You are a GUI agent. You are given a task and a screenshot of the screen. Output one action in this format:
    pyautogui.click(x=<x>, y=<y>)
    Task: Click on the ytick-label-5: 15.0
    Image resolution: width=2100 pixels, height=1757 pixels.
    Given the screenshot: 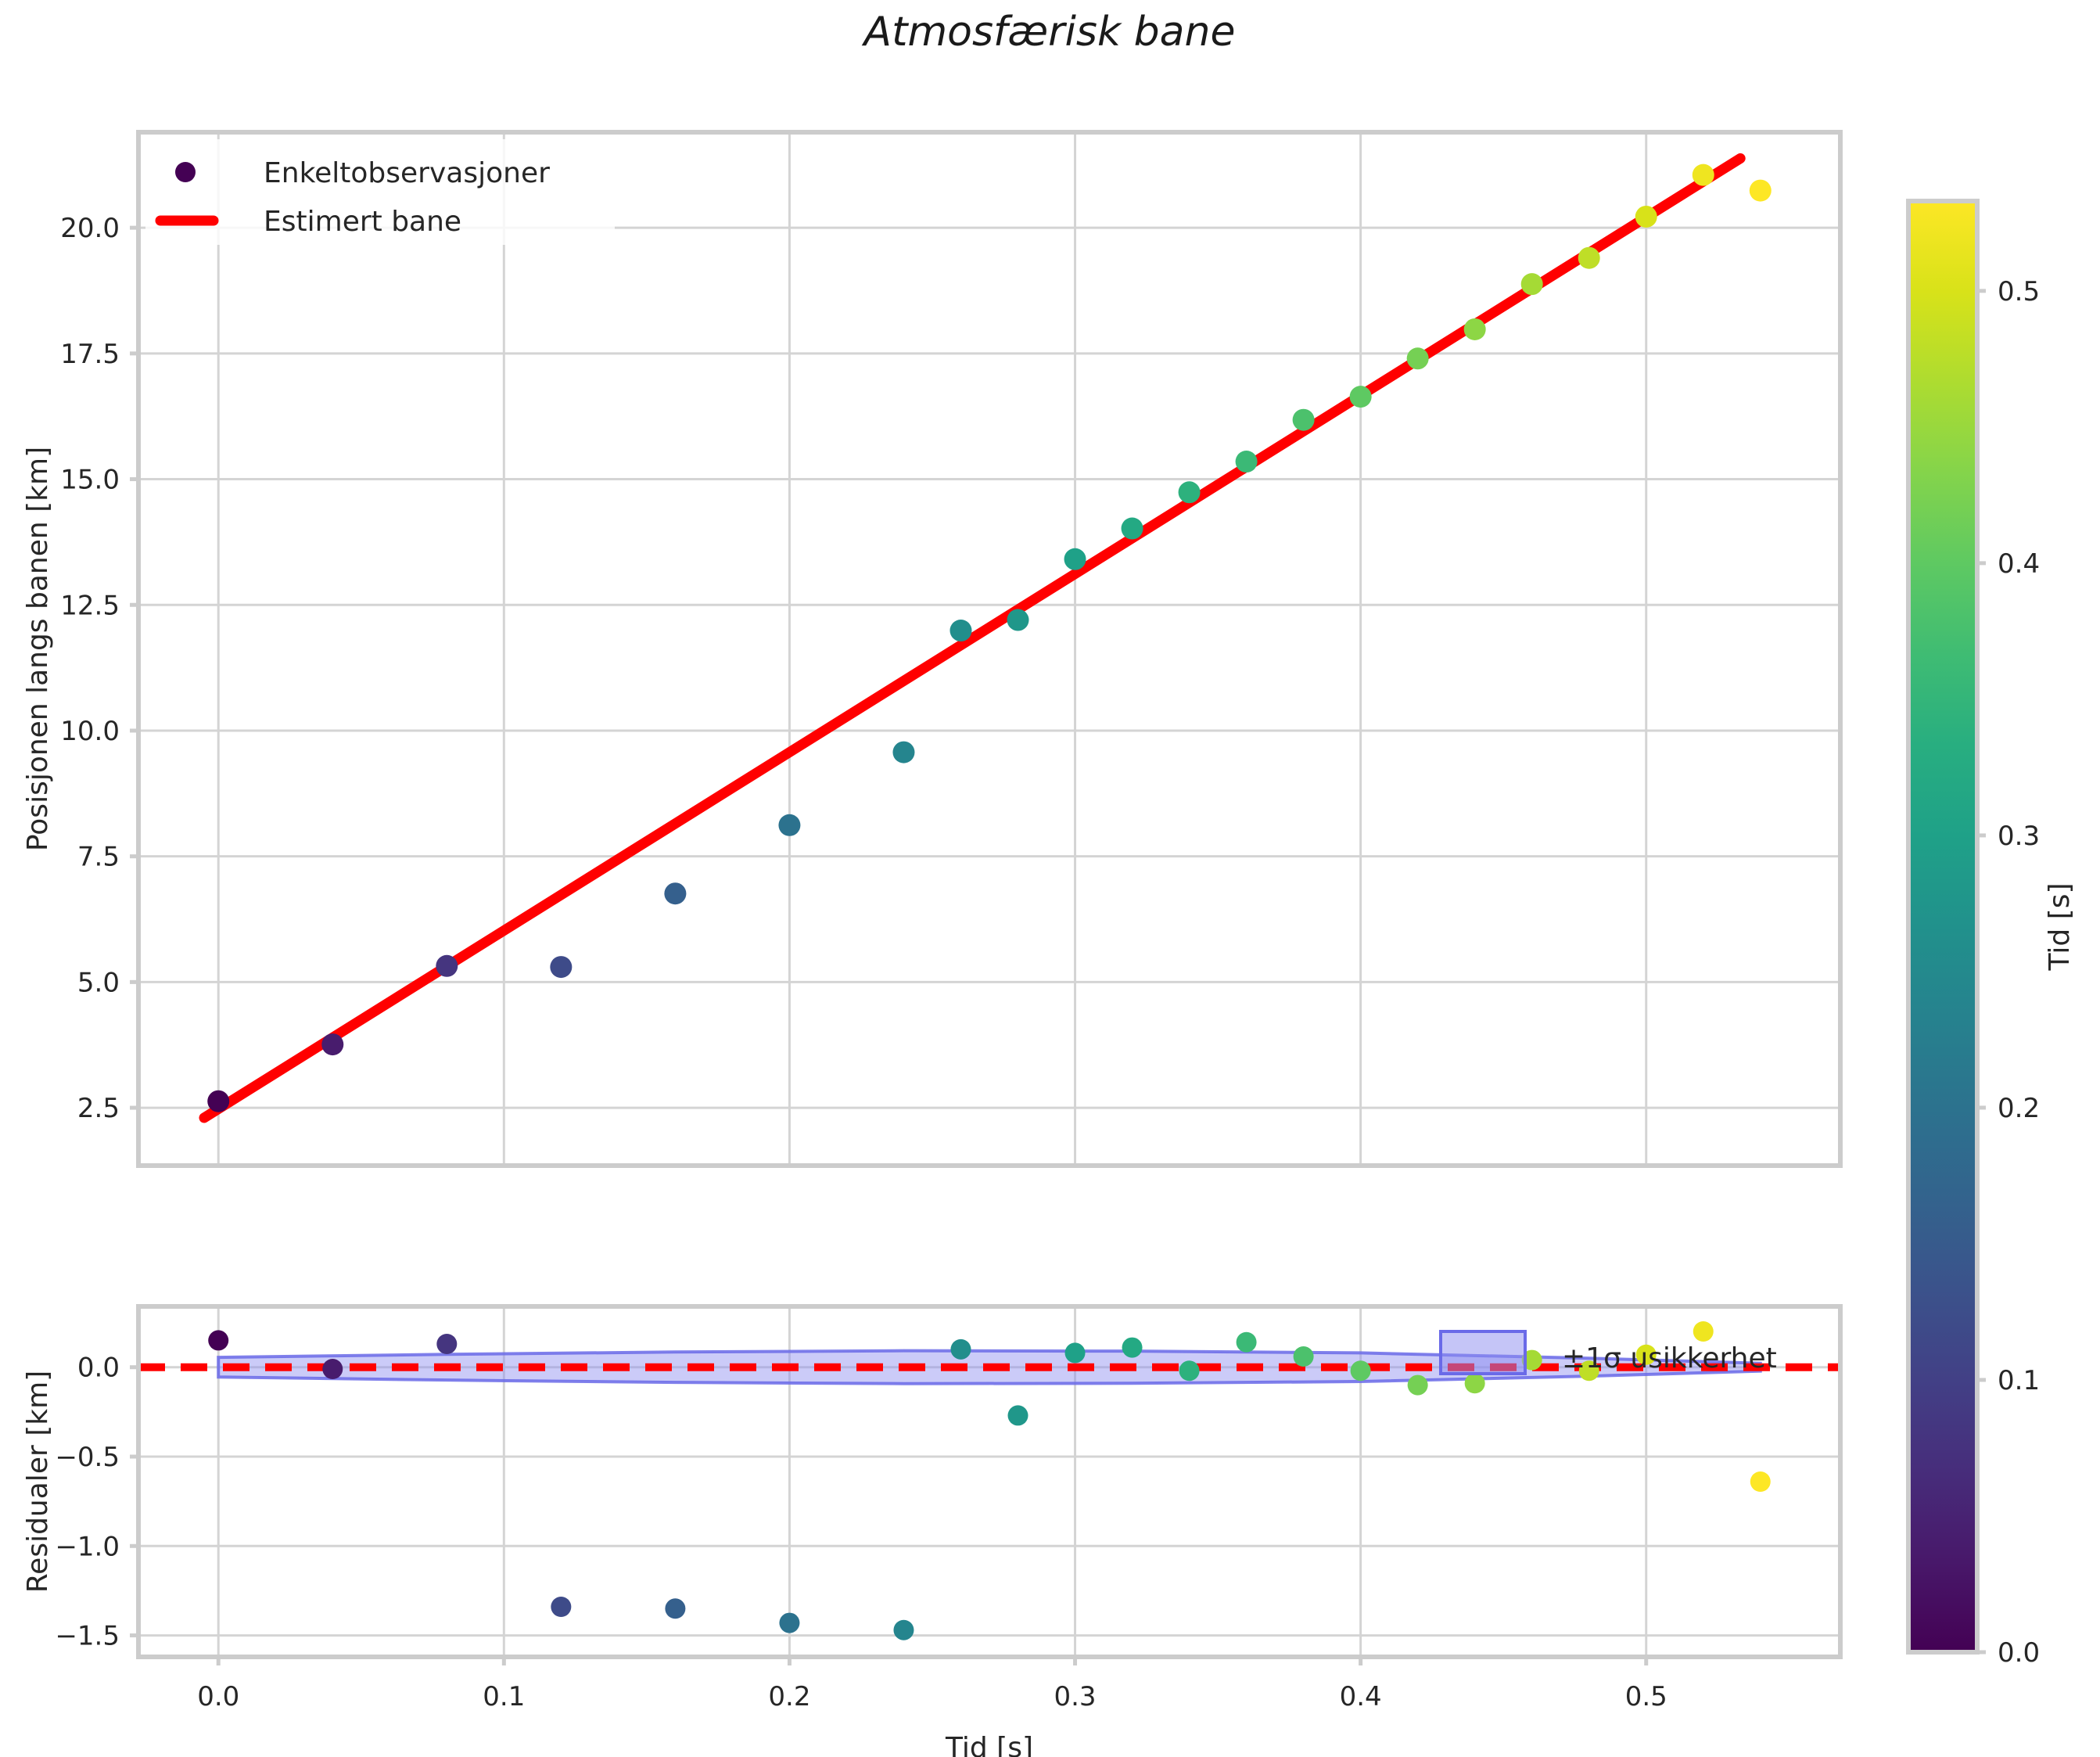 What is the action you would take?
    pyautogui.click(x=90, y=481)
    